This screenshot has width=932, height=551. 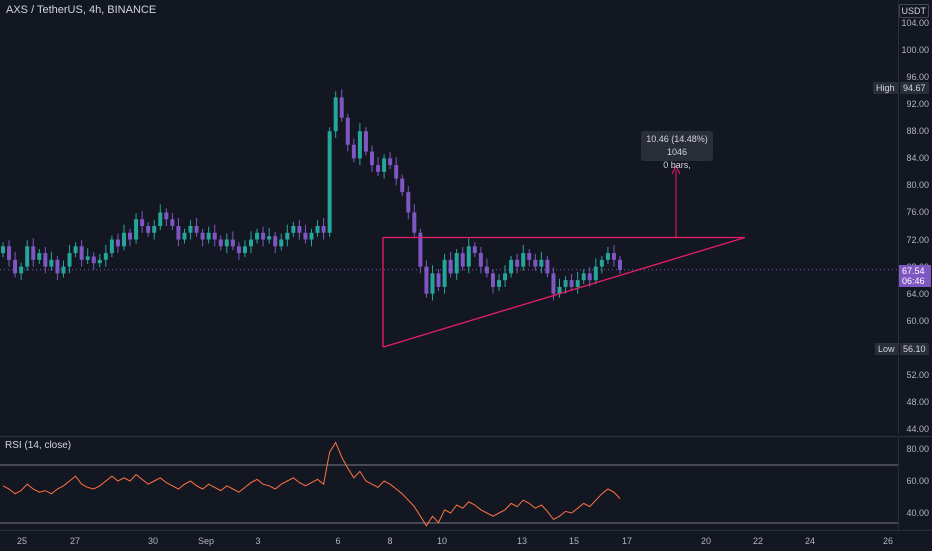 What do you see at coordinates (390, 541) in the screenshot?
I see `time-tick: 8` at bounding box center [390, 541].